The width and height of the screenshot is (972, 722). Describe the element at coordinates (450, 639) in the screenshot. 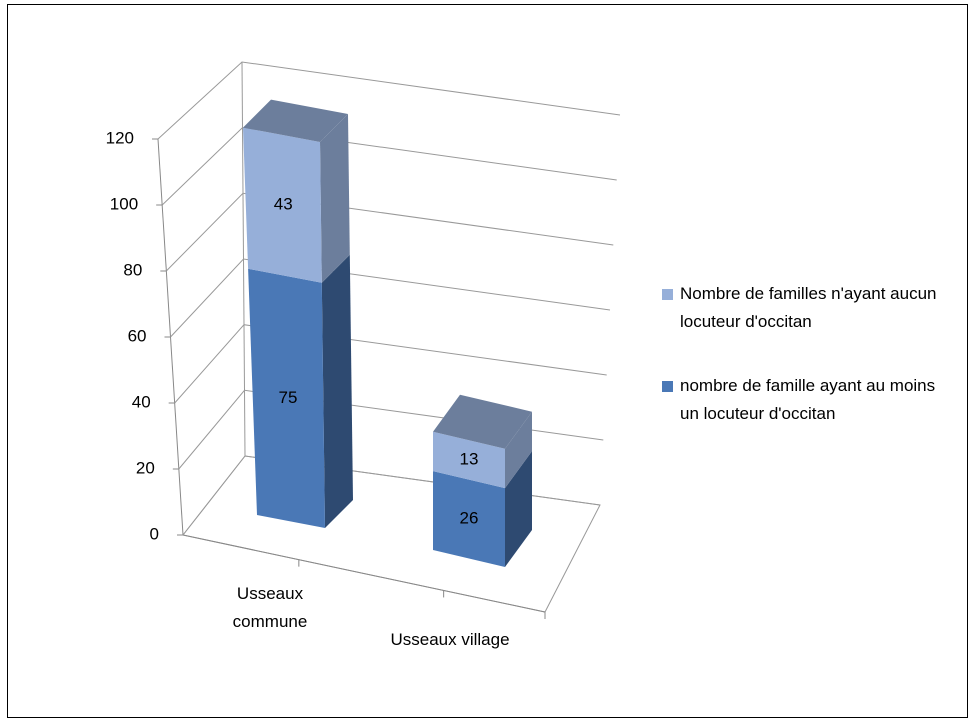

I see `x-tick-label: Usseaux village` at that location.